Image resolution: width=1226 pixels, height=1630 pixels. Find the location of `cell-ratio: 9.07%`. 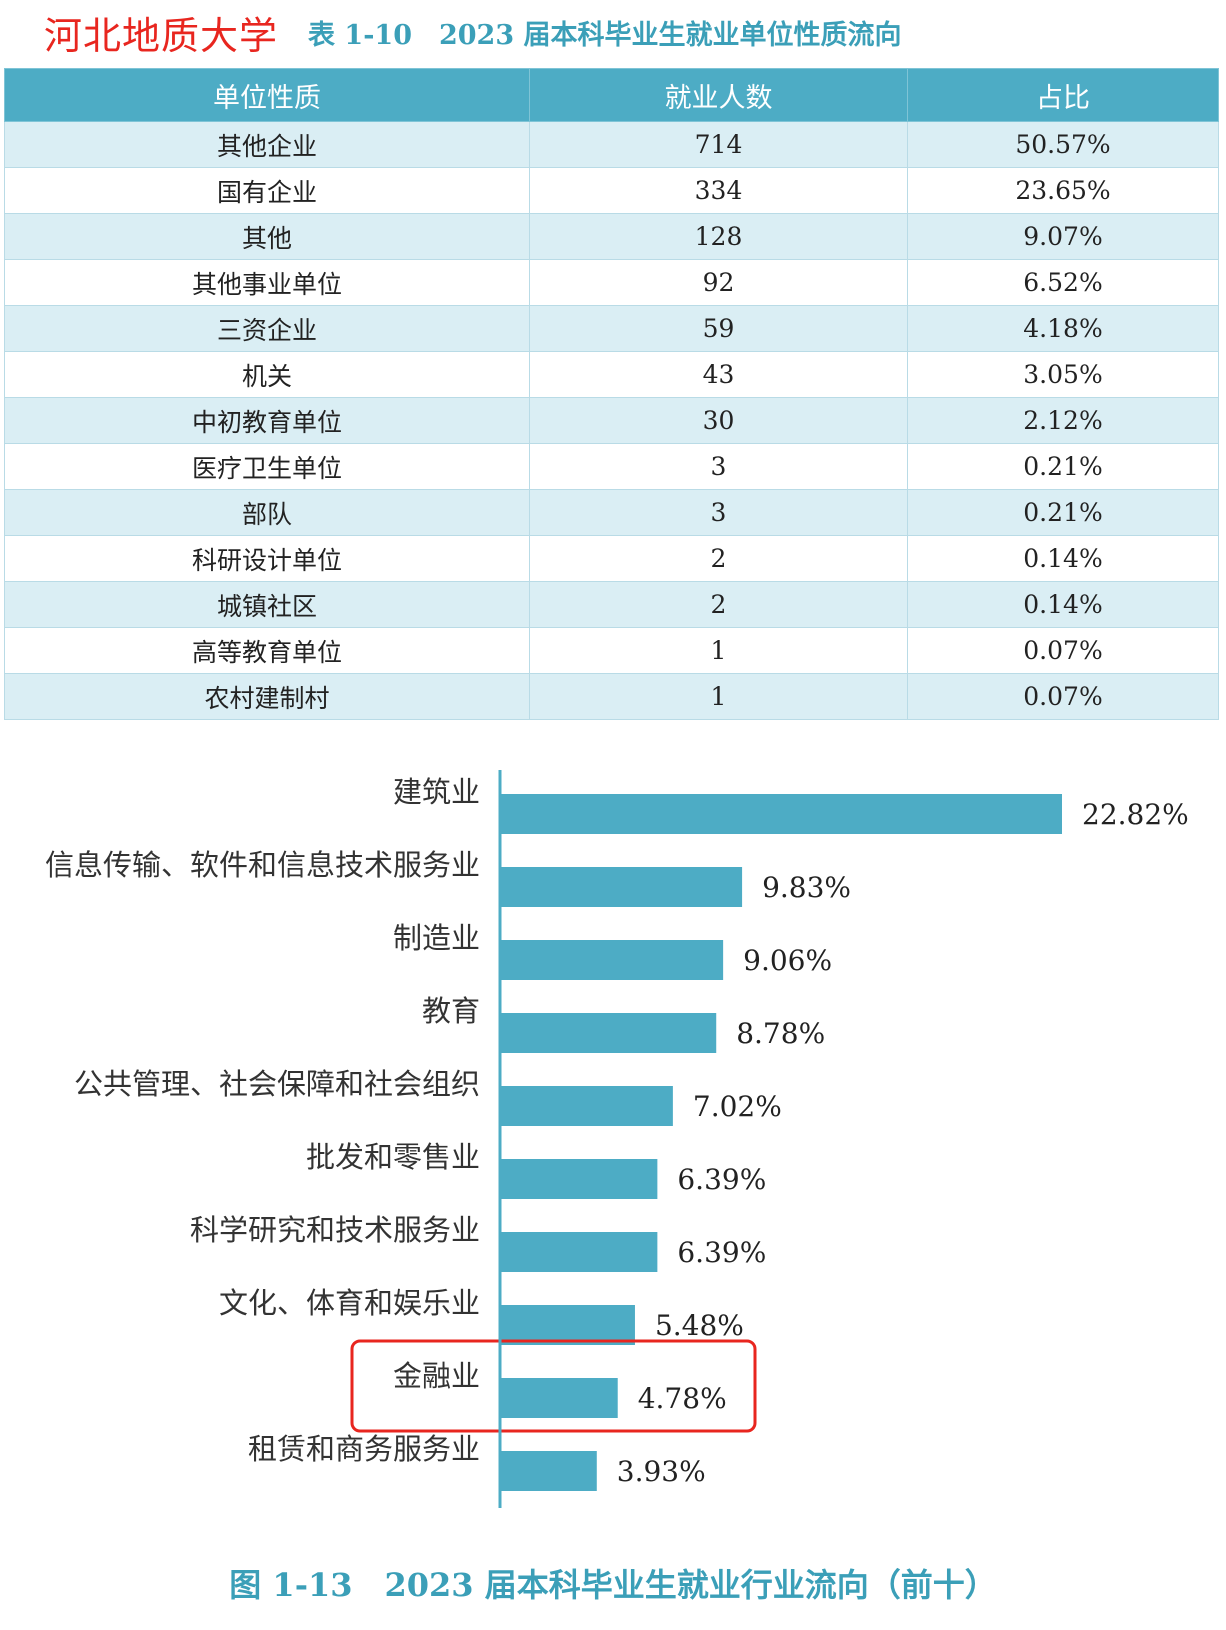

cell-ratio: 9.07% is located at coordinates (1063, 236).